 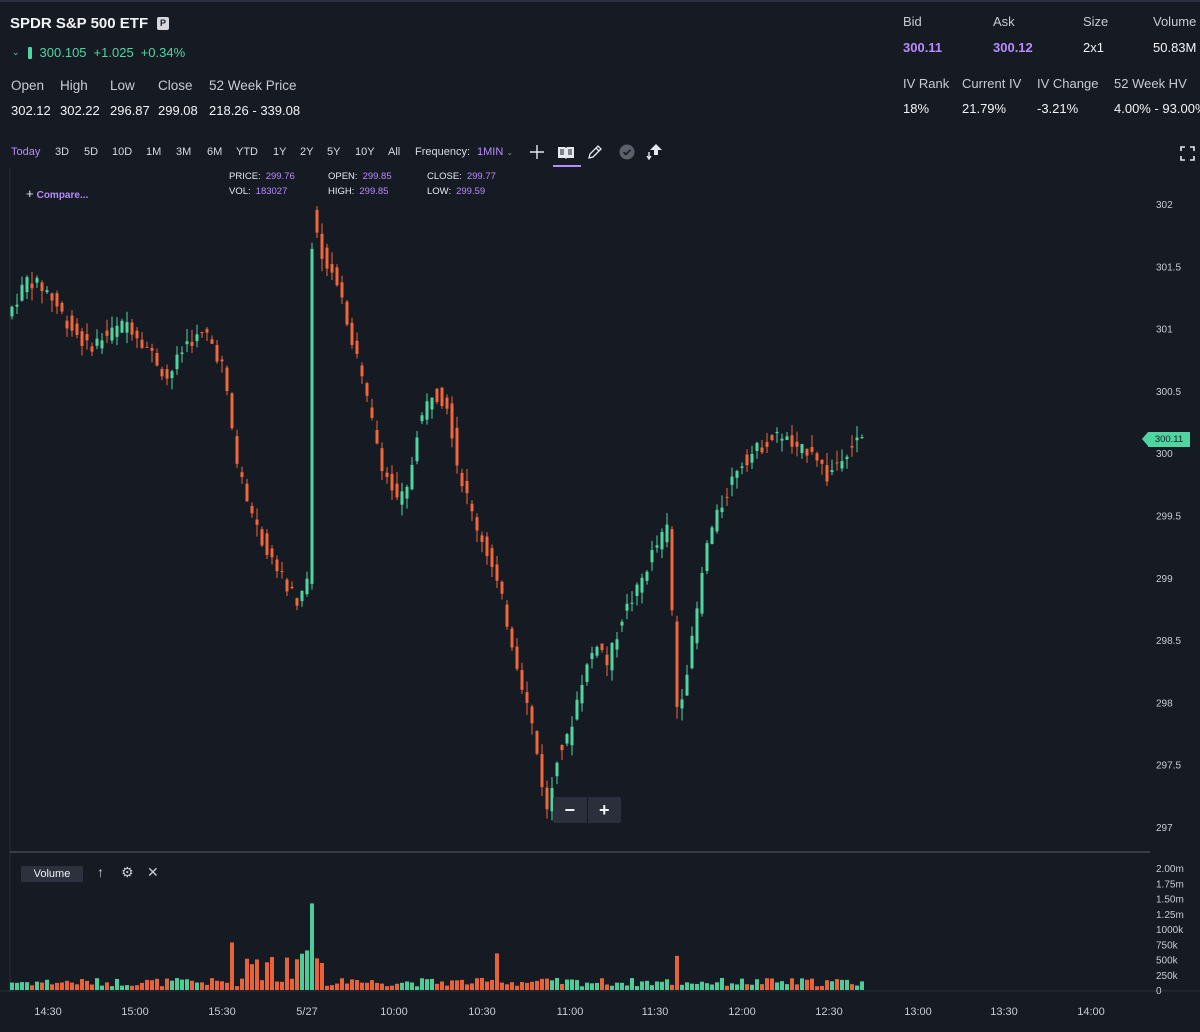 What do you see at coordinates (829, 1012) in the screenshot?
I see `x-tick-label: 12:30` at bounding box center [829, 1012].